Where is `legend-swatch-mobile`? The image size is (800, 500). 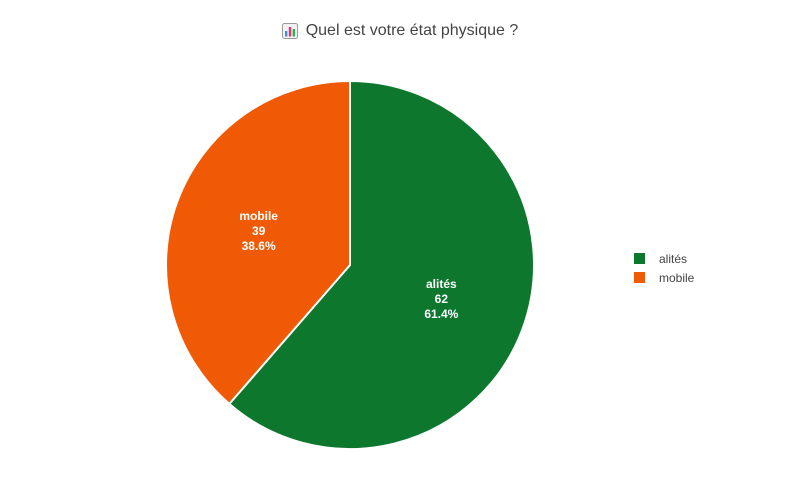 legend-swatch-mobile is located at coordinates (639, 277).